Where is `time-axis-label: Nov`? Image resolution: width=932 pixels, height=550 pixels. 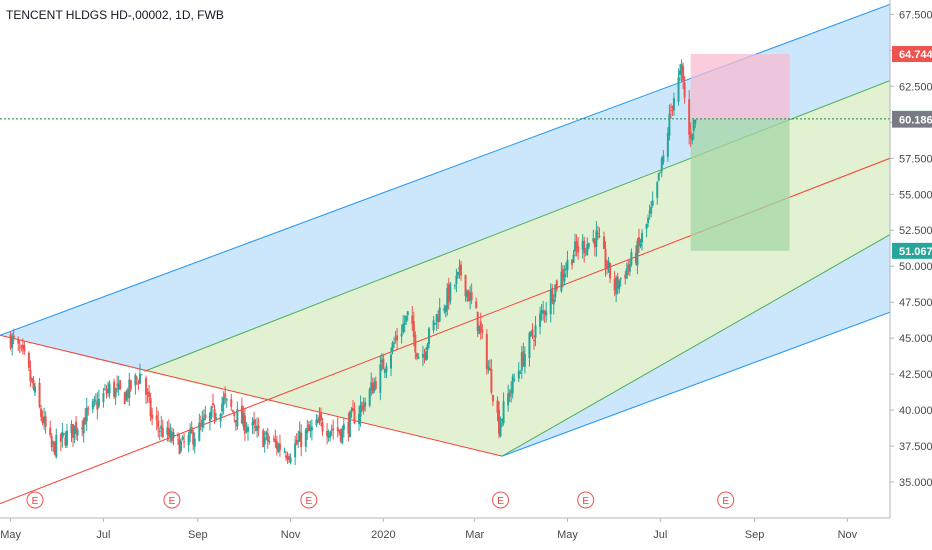 time-axis-label: Nov is located at coordinates (848, 535).